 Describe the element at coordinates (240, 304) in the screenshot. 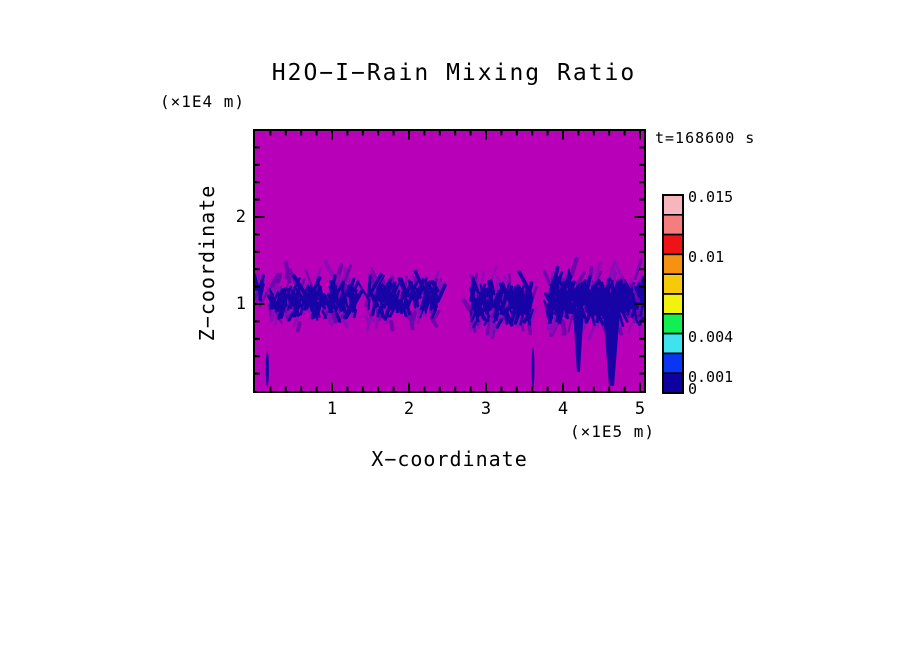

I see `z-axis-tick-label: 1` at that location.